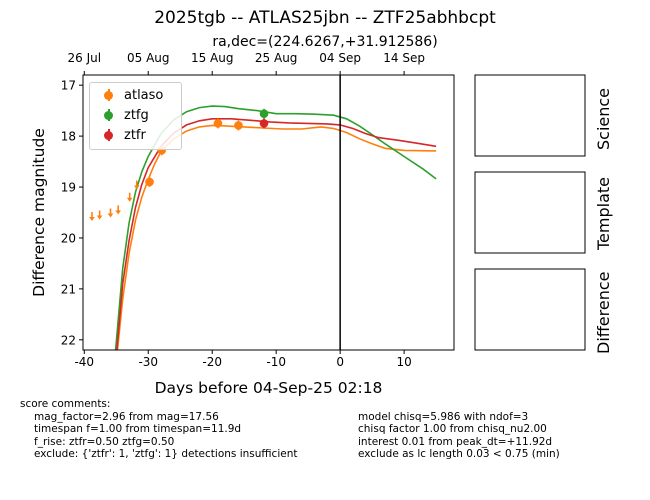 This screenshot has width=650, height=500. Describe the element at coordinates (68, 238) in the screenshot. I see `y-tick-label: 20` at that location.